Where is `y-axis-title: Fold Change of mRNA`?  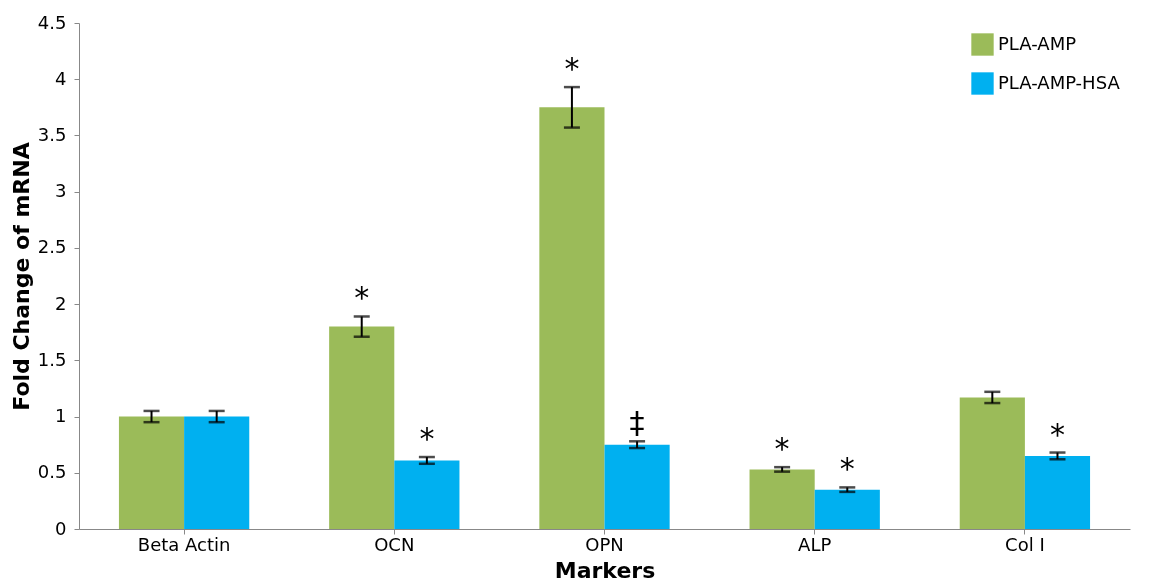 y-axis-title: Fold Change of mRNA is located at coordinates (21, 276).